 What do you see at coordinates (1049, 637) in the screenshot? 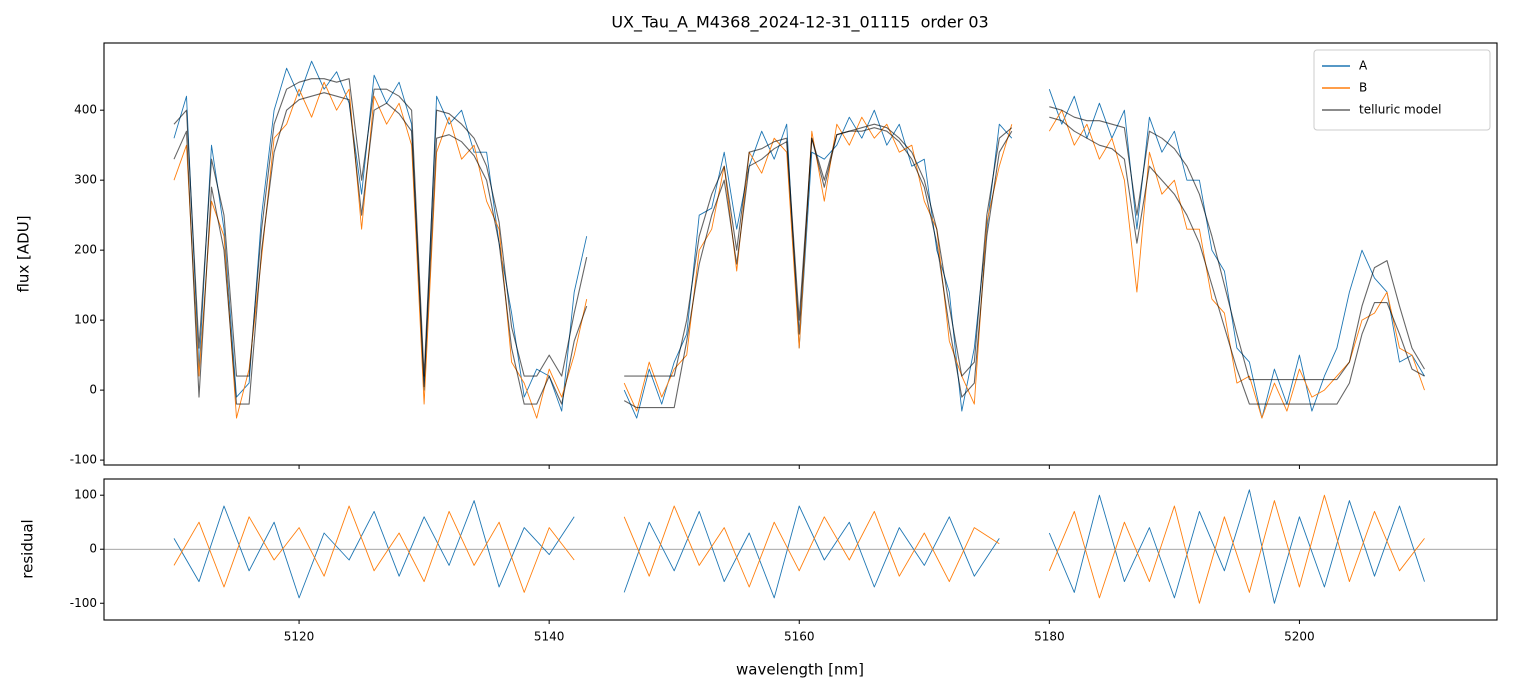
I see `x-tick-label: 5180` at bounding box center [1049, 637].